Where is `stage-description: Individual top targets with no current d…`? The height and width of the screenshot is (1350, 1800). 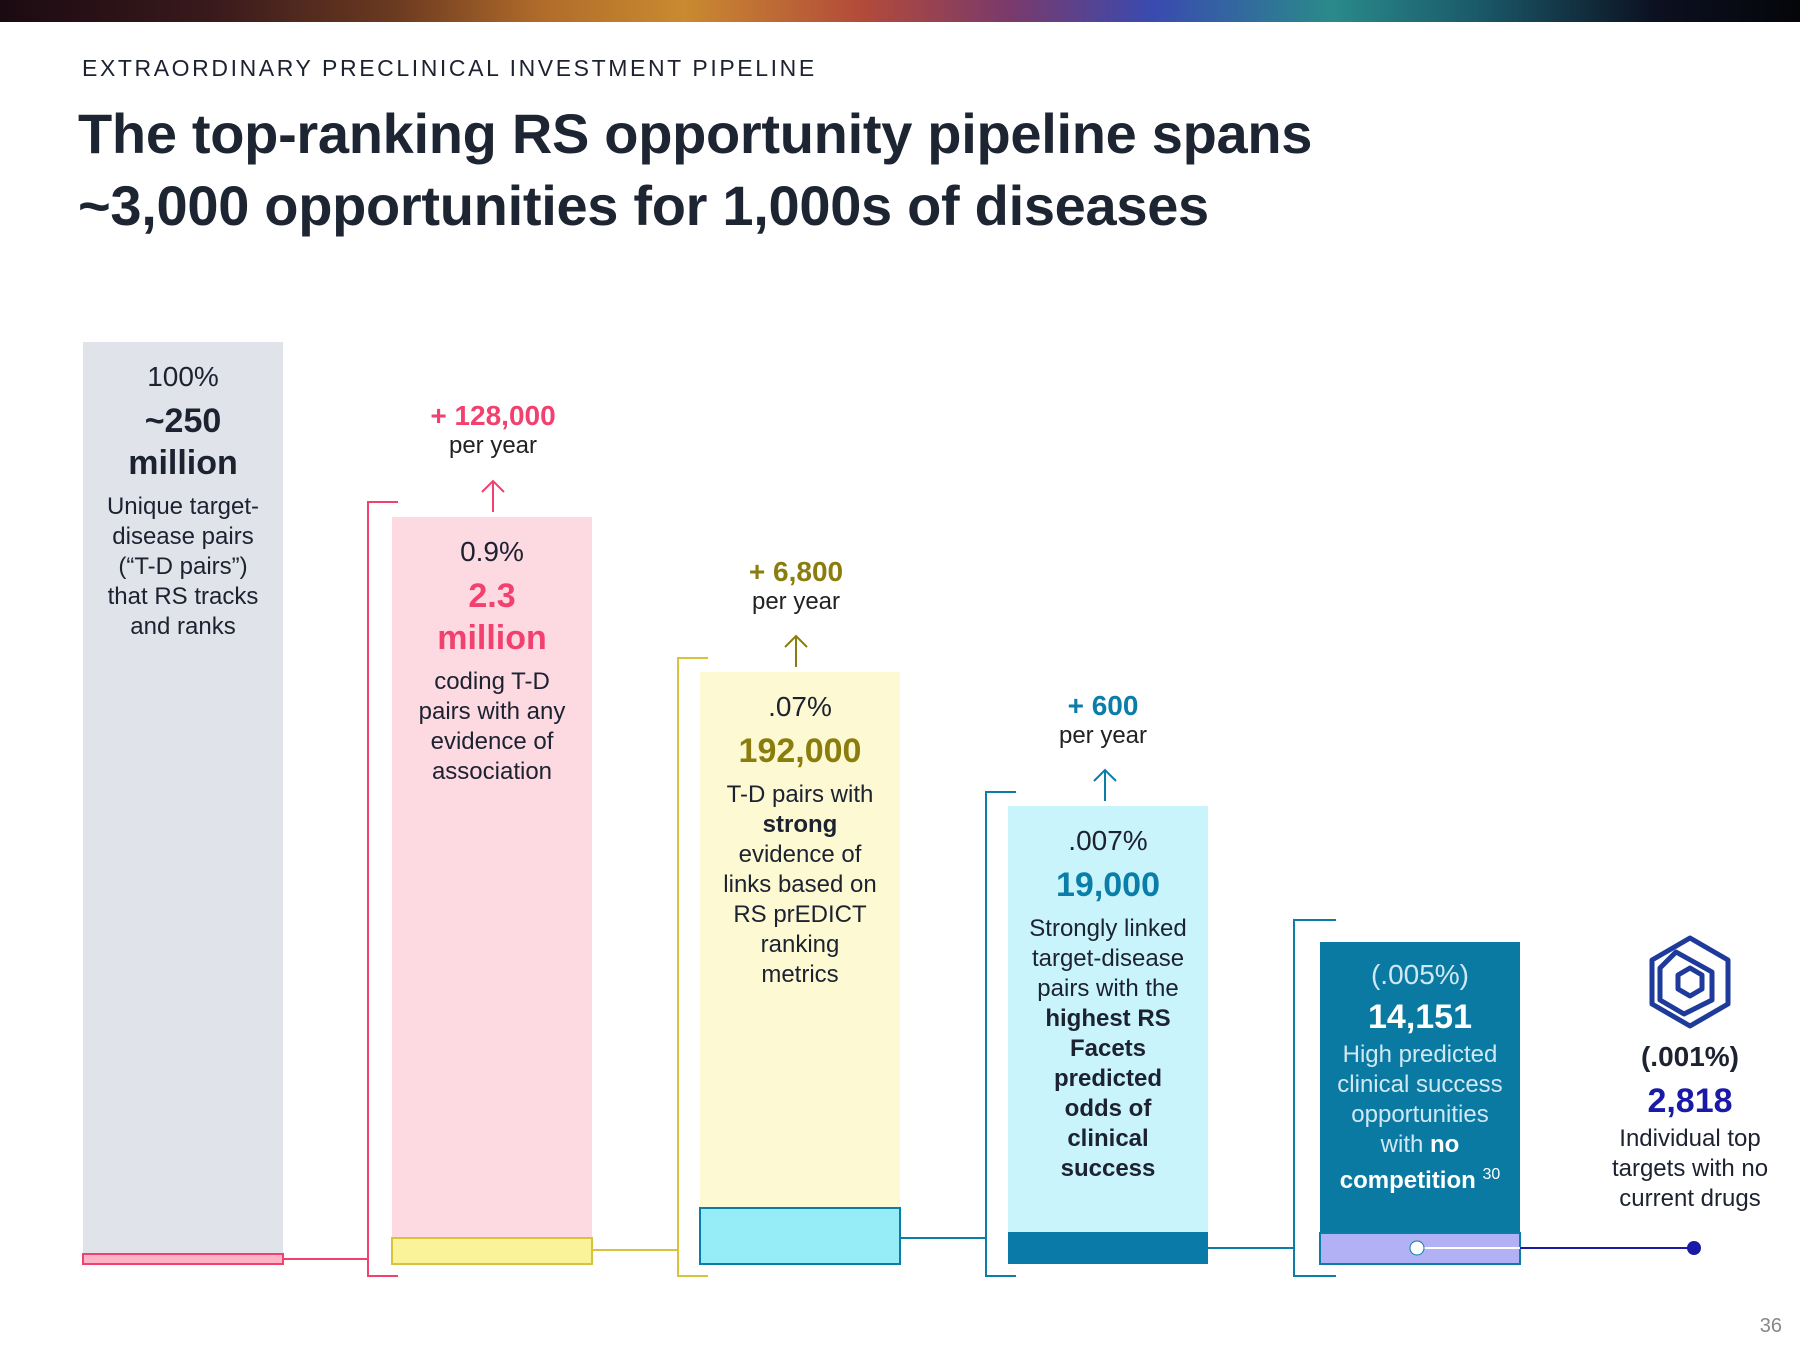 stage-description: Individual top targets with no current d… is located at coordinates (1690, 1169).